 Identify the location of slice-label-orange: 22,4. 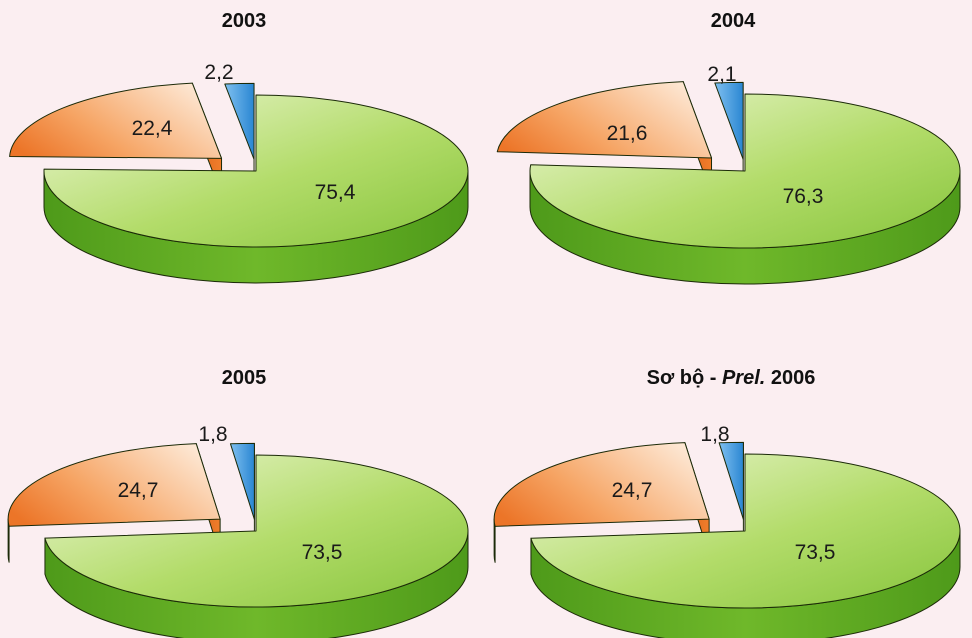
(152, 128).